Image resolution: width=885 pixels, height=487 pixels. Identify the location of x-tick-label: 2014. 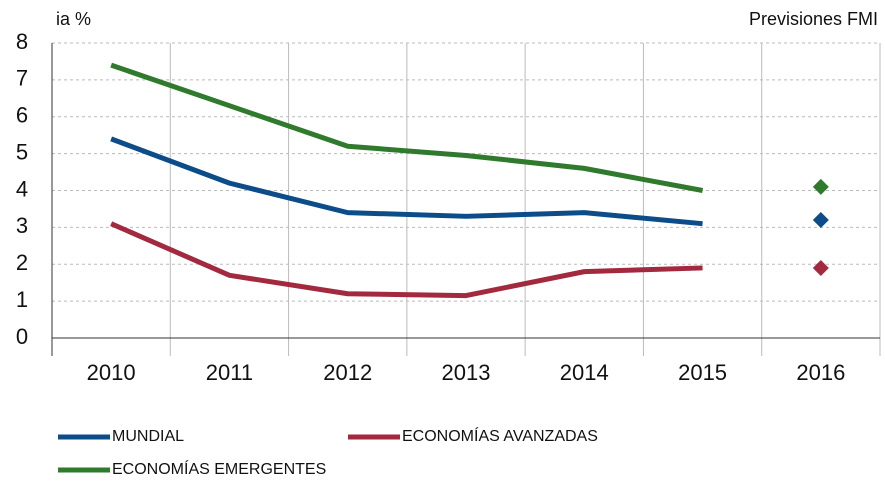
(584, 372).